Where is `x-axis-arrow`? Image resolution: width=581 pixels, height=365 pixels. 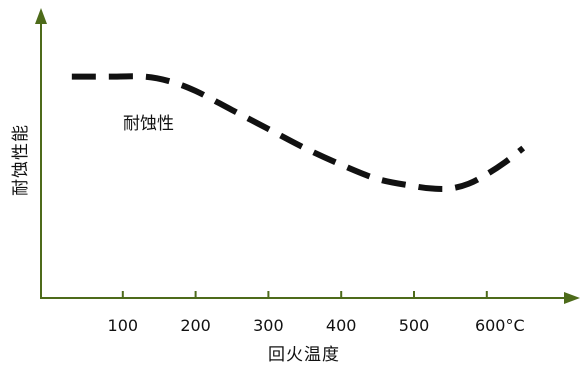 x-axis-arrow is located at coordinates (572, 298).